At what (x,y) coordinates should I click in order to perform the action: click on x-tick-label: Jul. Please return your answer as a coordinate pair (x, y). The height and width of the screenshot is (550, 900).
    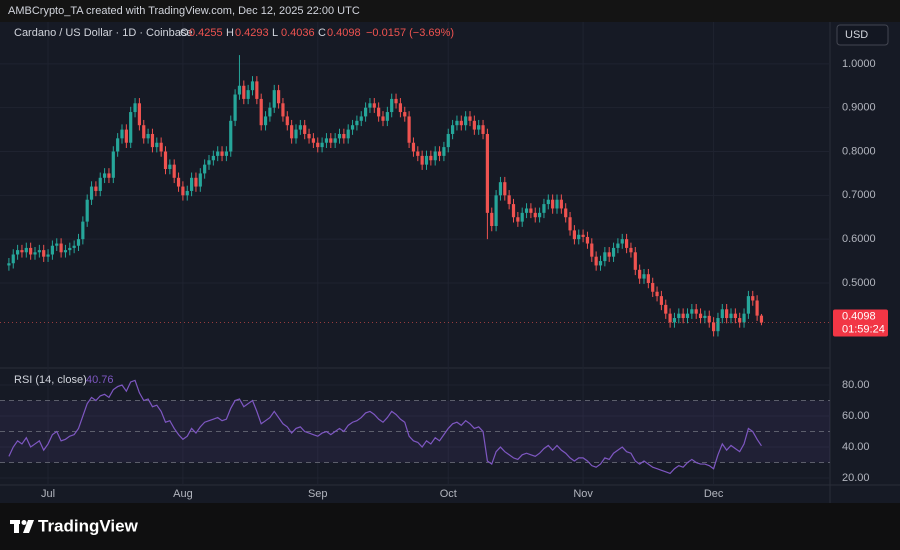
    Looking at the image, I should click on (48, 494).